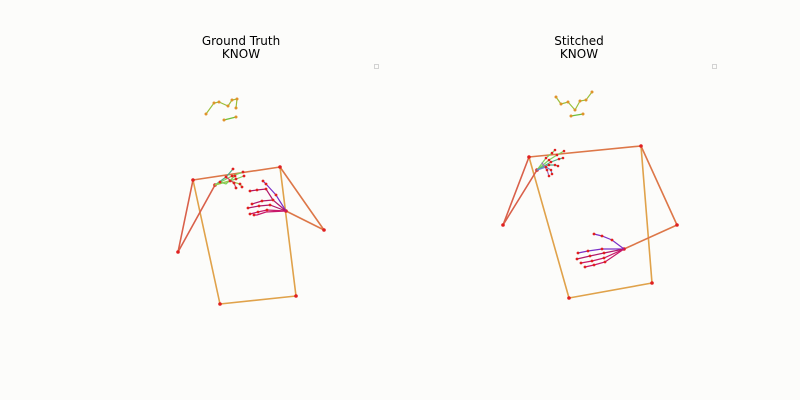  I want to click on stitched-subtitle: KNOW, so click(579, 54).